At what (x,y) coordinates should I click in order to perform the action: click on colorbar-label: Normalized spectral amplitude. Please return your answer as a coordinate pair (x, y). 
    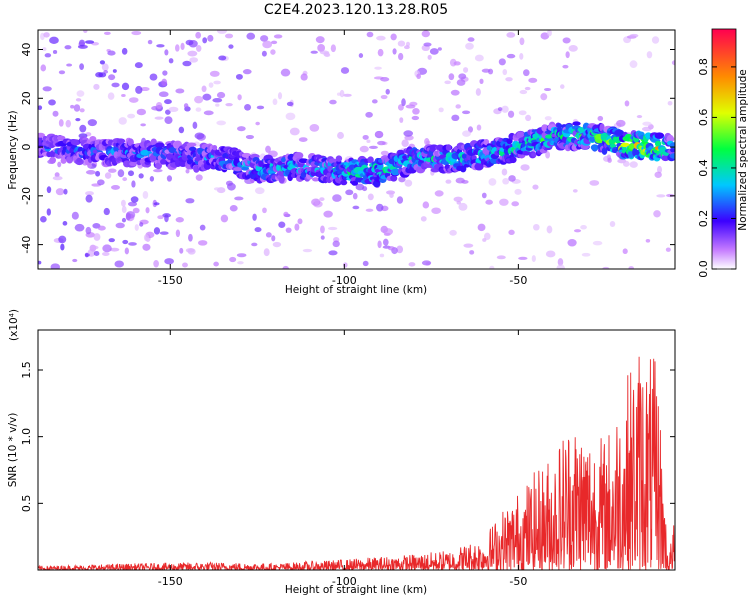
    Looking at the image, I should click on (743, 149).